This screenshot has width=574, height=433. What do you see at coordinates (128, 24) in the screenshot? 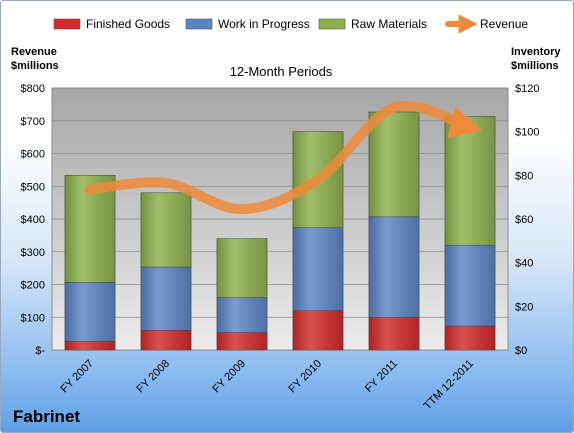
I see `legend-label-finished-goods: Finished Goods` at bounding box center [128, 24].